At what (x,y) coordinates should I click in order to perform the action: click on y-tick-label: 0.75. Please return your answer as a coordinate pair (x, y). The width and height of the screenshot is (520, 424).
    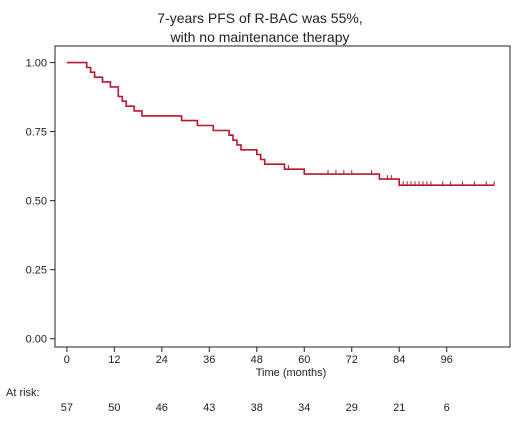
    Looking at the image, I should click on (36, 133).